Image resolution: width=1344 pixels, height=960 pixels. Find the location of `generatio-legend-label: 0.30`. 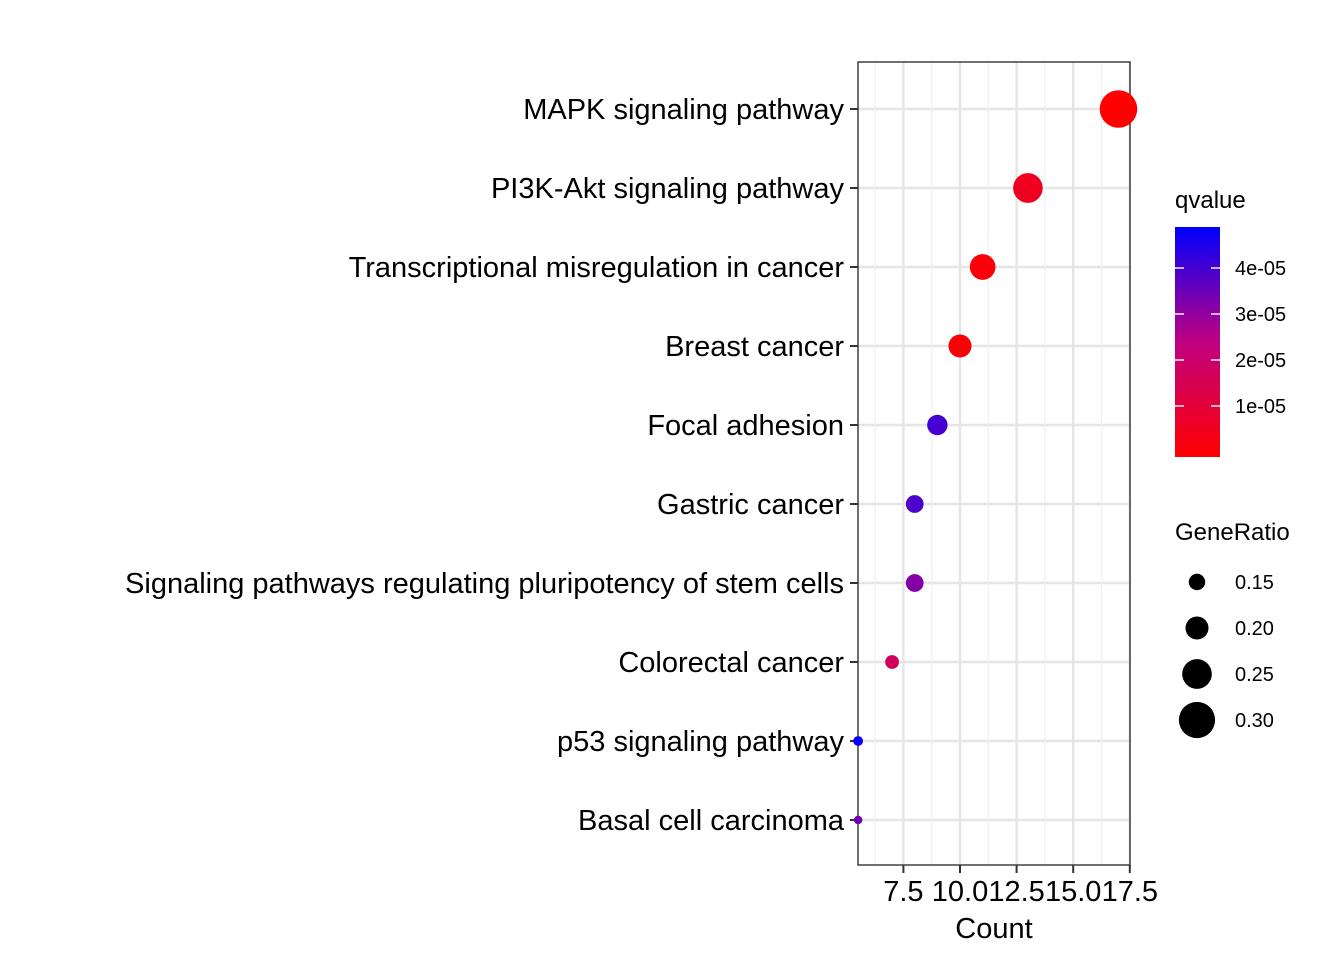

generatio-legend-label: 0.30 is located at coordinates (1254, 721).